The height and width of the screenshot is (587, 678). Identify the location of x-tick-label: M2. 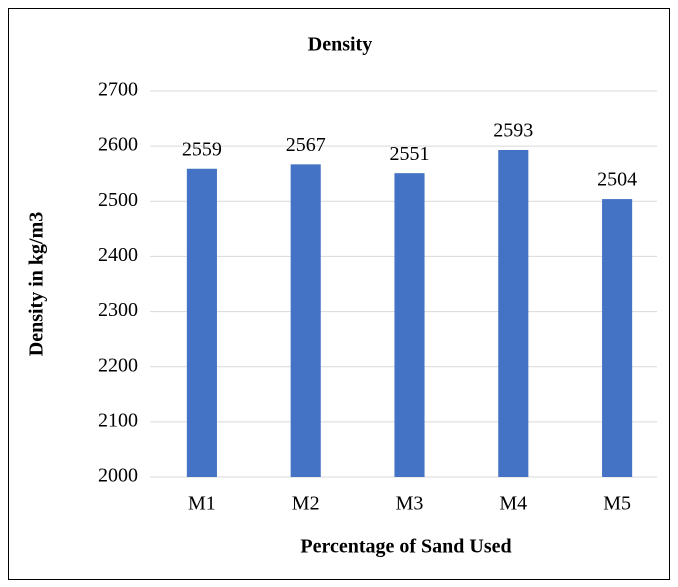
(306, 504).